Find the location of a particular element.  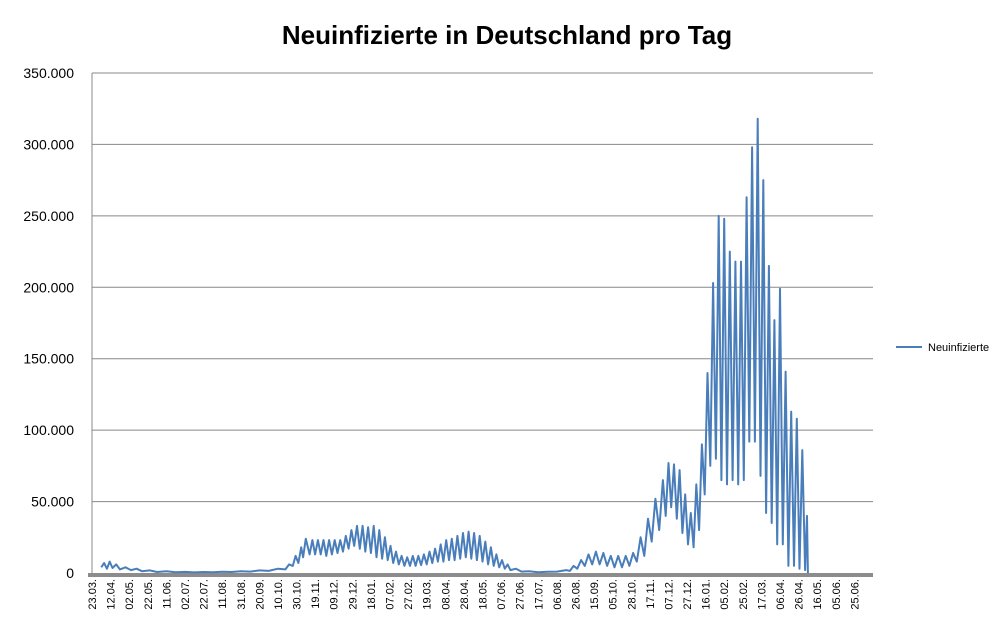

x-tick-label: 29.12. is located at coordinates (353, 594).